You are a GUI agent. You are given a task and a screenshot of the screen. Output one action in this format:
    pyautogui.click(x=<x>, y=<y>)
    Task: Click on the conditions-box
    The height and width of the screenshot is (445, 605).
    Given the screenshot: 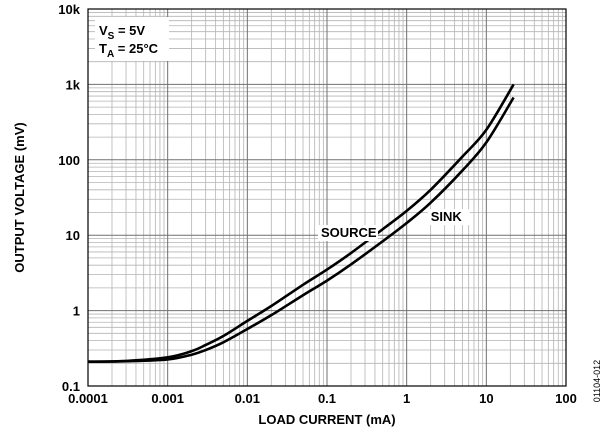 What is the action you would take?
    pyautogui.click(x=132, y=39)
    